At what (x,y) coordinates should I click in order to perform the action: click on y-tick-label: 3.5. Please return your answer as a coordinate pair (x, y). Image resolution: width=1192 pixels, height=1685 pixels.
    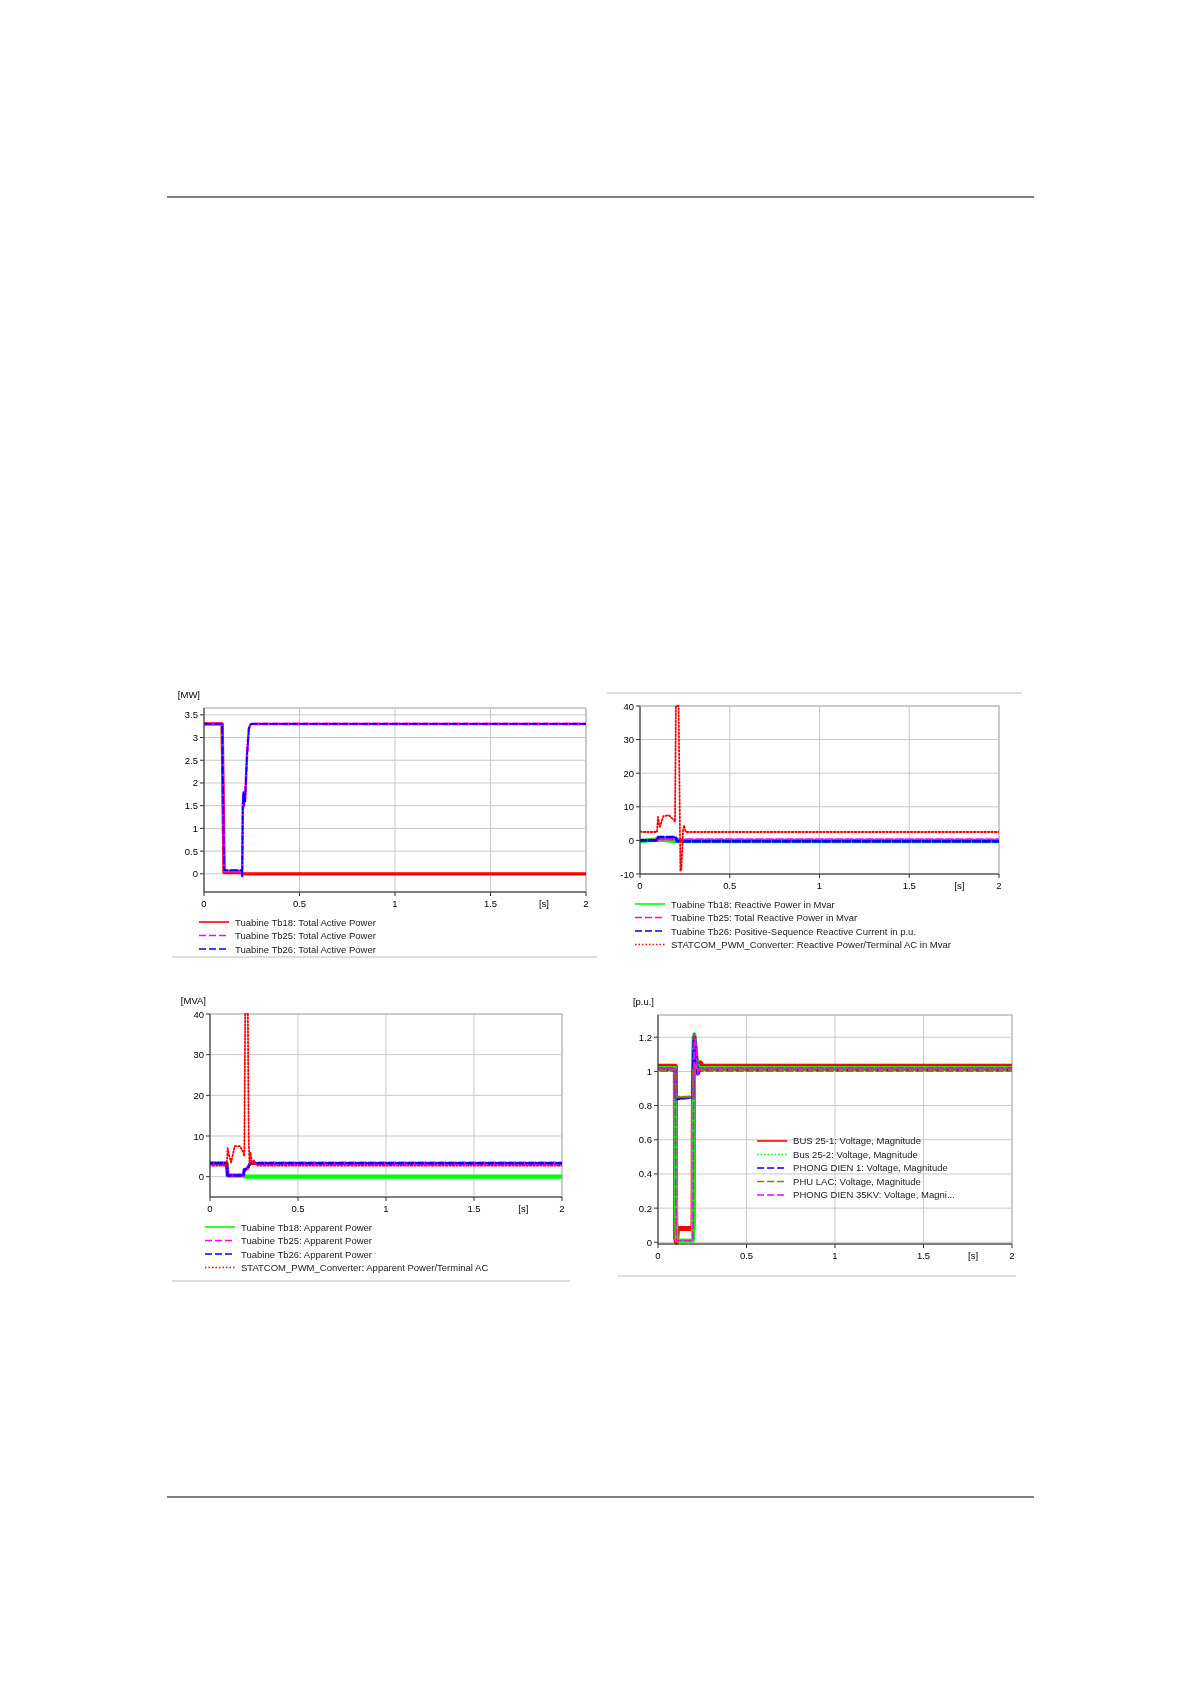
    Looking at the image, I should click on (191, 715).